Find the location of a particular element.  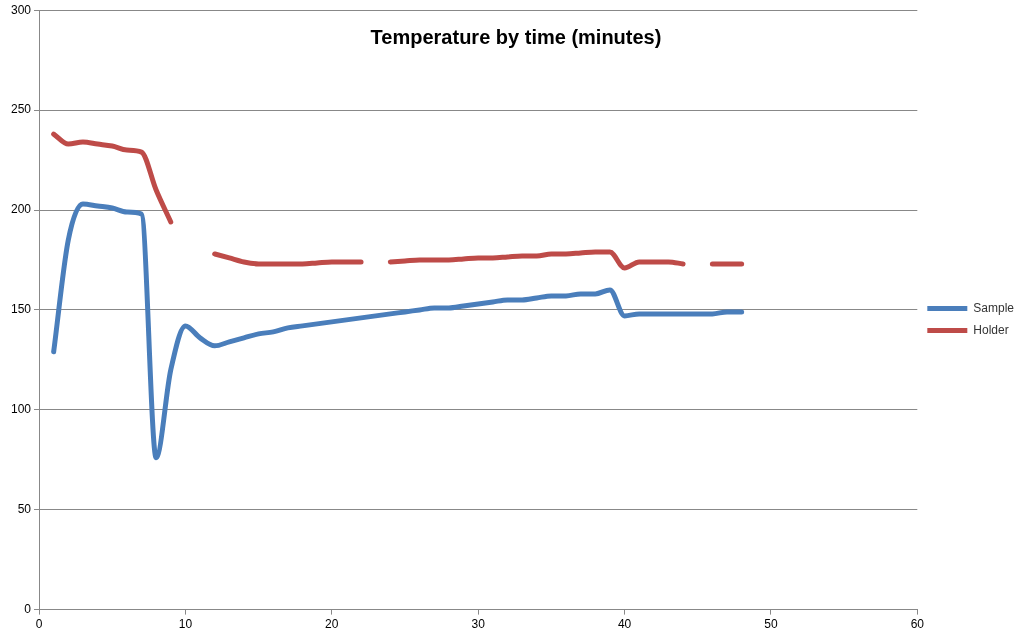

y-tick-label: 0 is located at coordinates (28, 608).